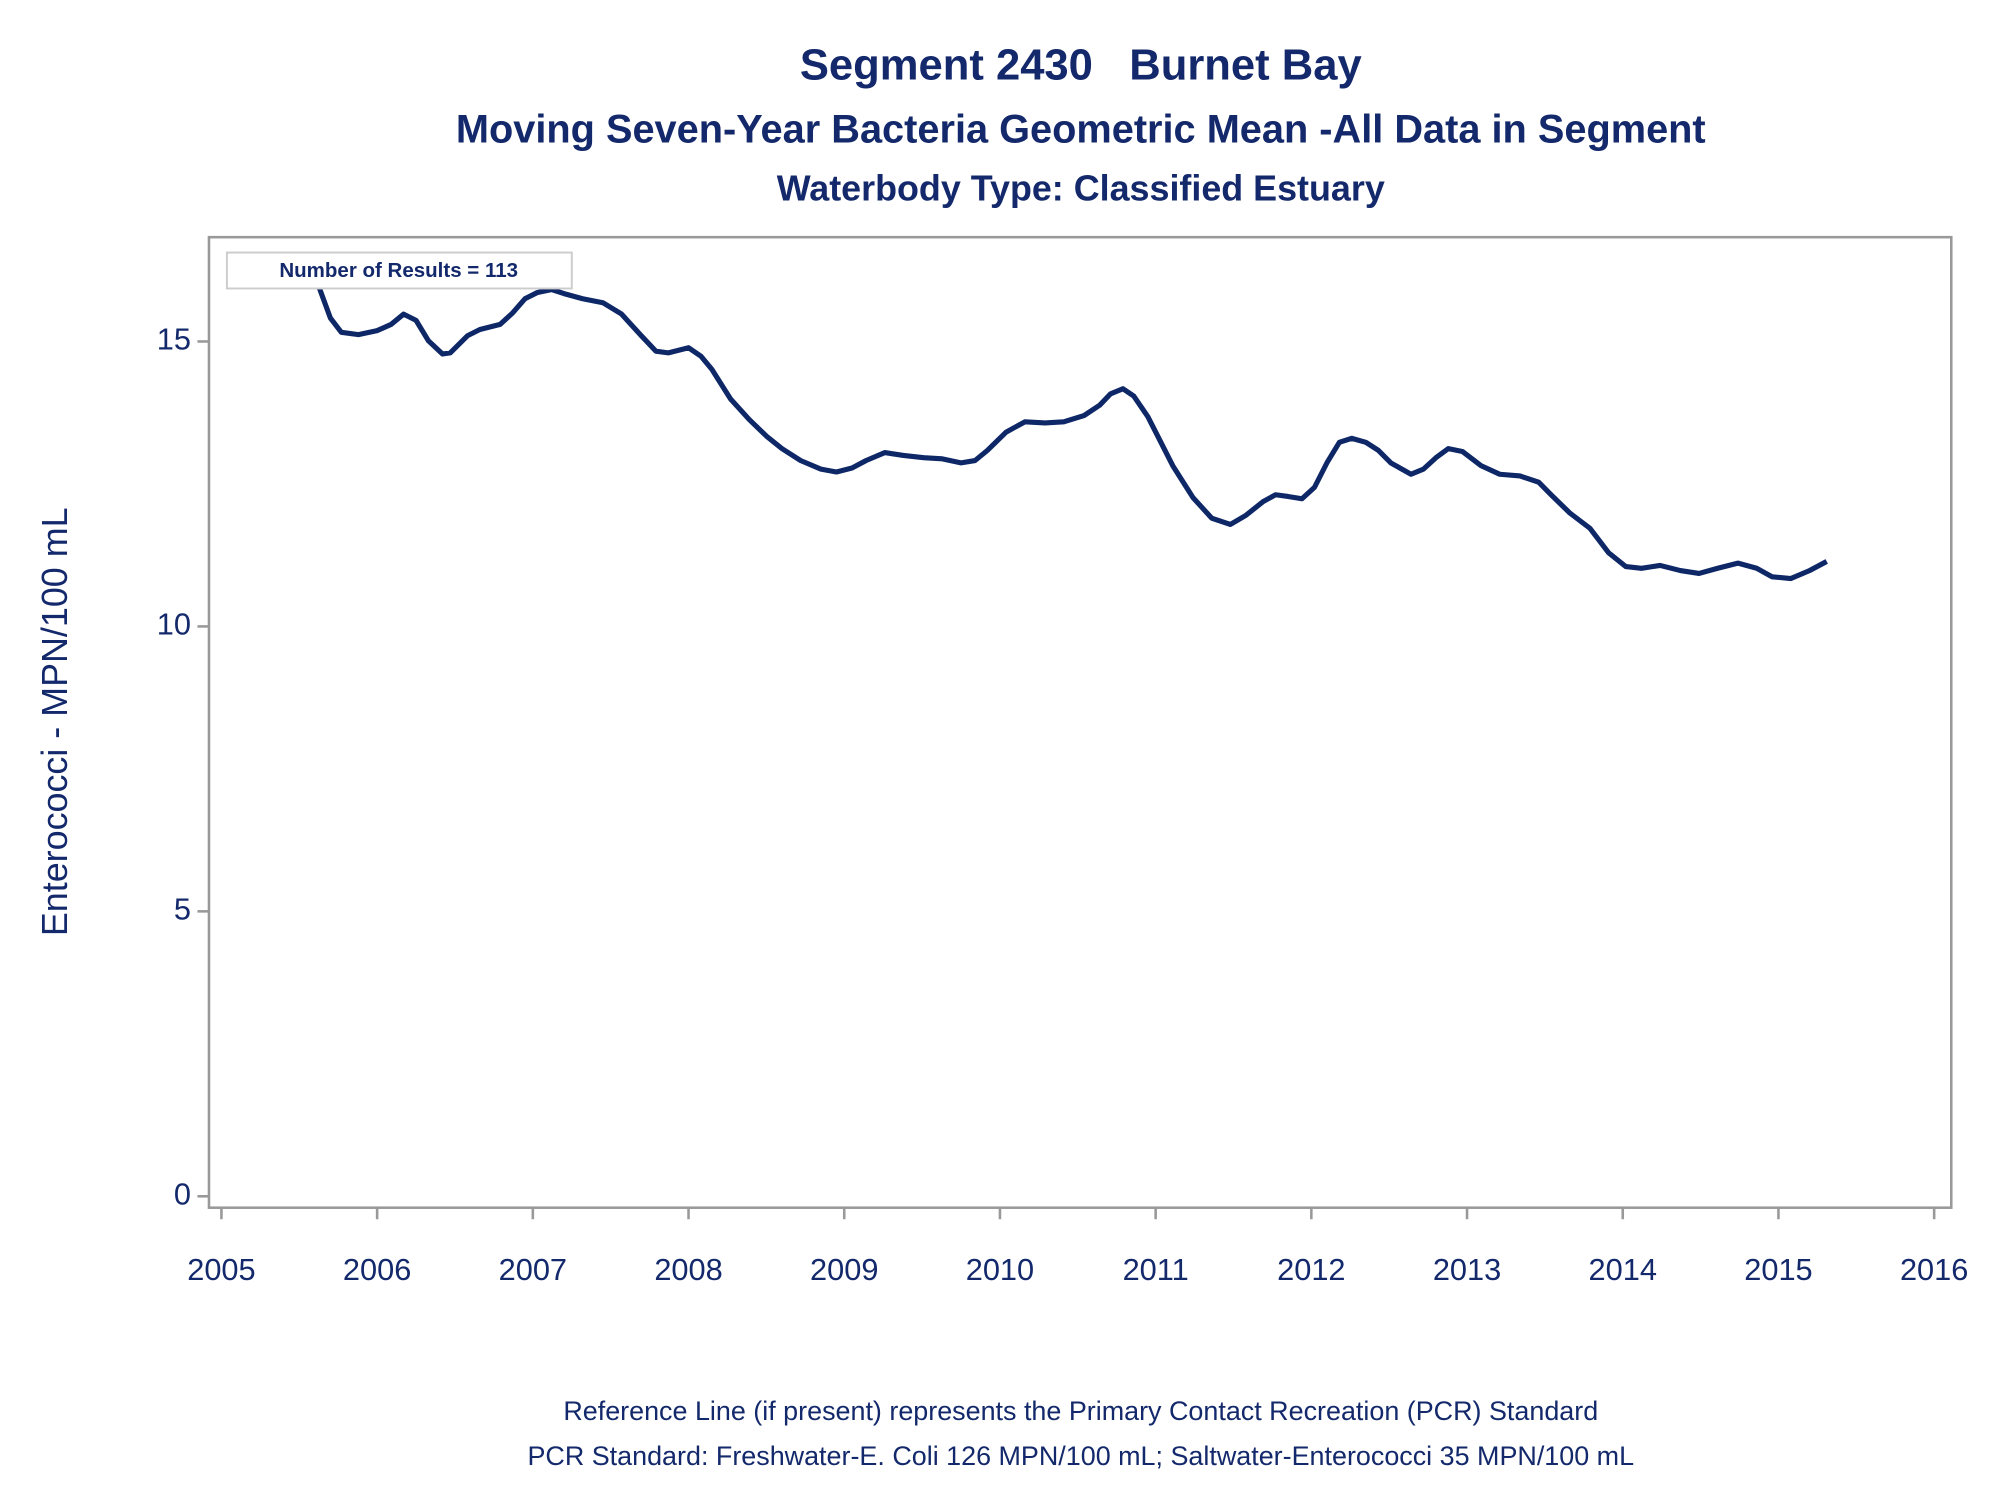 The height and width of the screenshot is (1500, 2000). What do you see at coordinates (844, 1269) in the screenshot?
I see `x-tick-label: 2009` at bounding box center [844, 1269].